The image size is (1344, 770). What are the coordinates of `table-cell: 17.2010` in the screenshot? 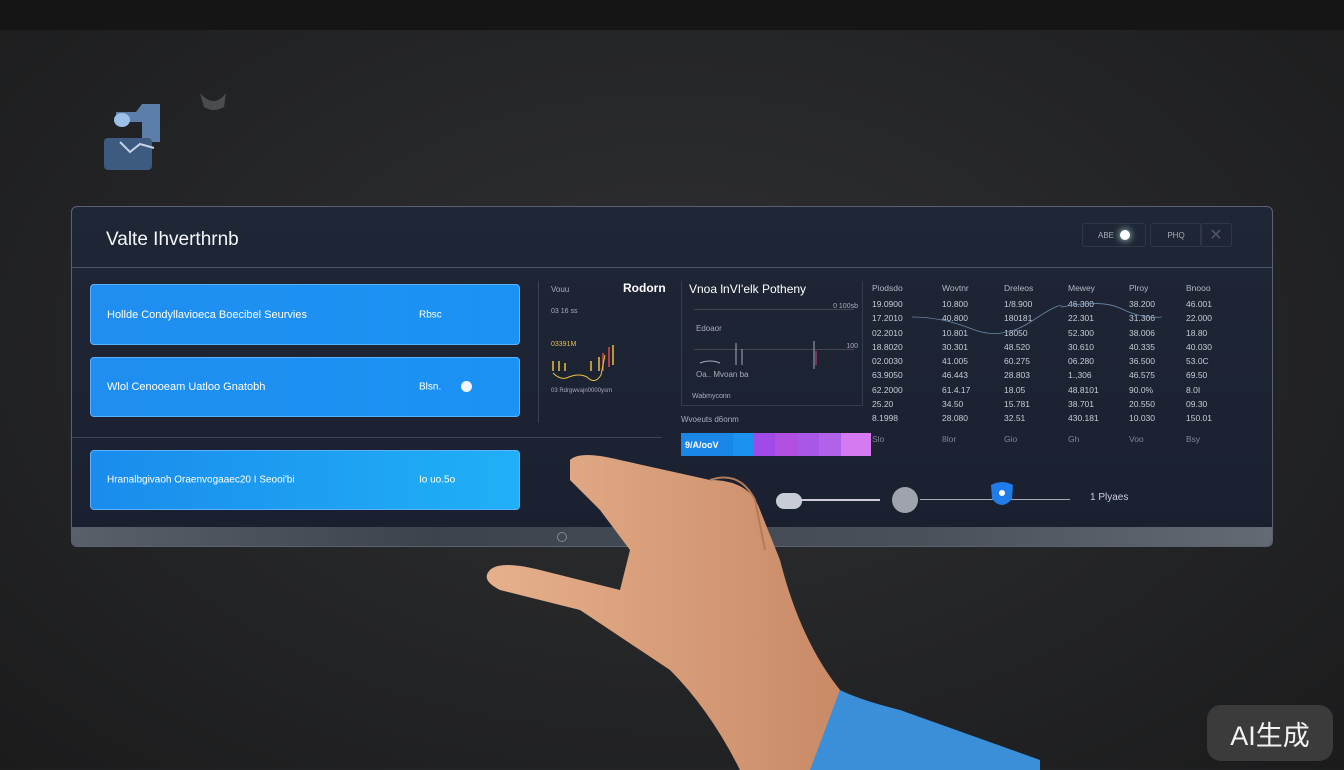 It's located at (887, 318).